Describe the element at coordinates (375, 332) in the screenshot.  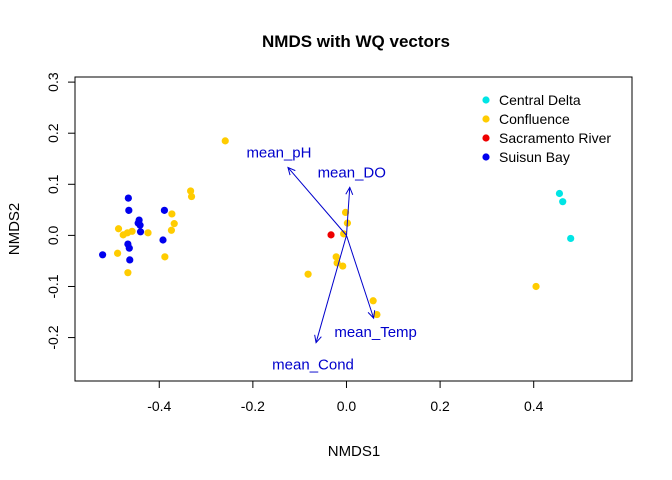
I see `vector-label: mean_Temp` at that location.